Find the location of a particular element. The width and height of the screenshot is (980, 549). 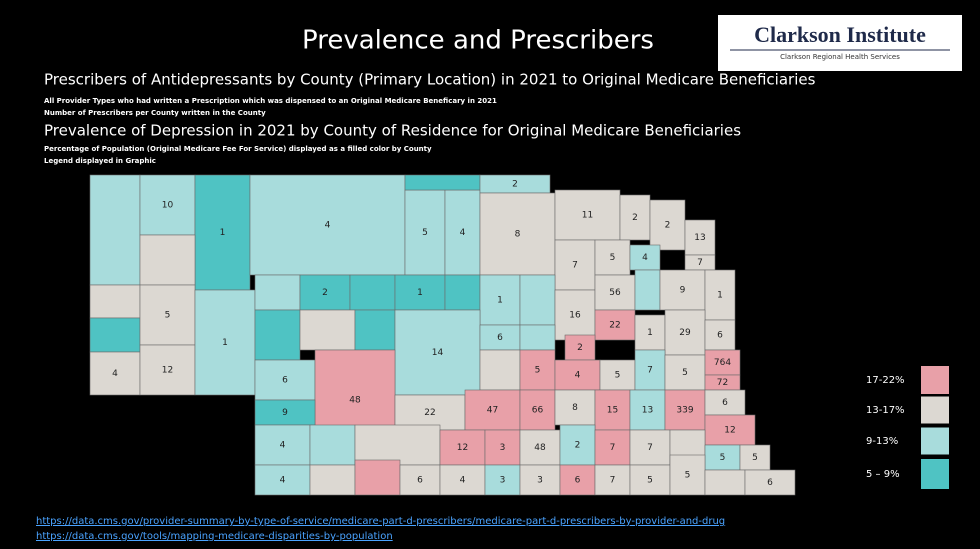

legend: 17-22% 13-17% 9-13% 5 – 9% is located at coordinates (907, 427).